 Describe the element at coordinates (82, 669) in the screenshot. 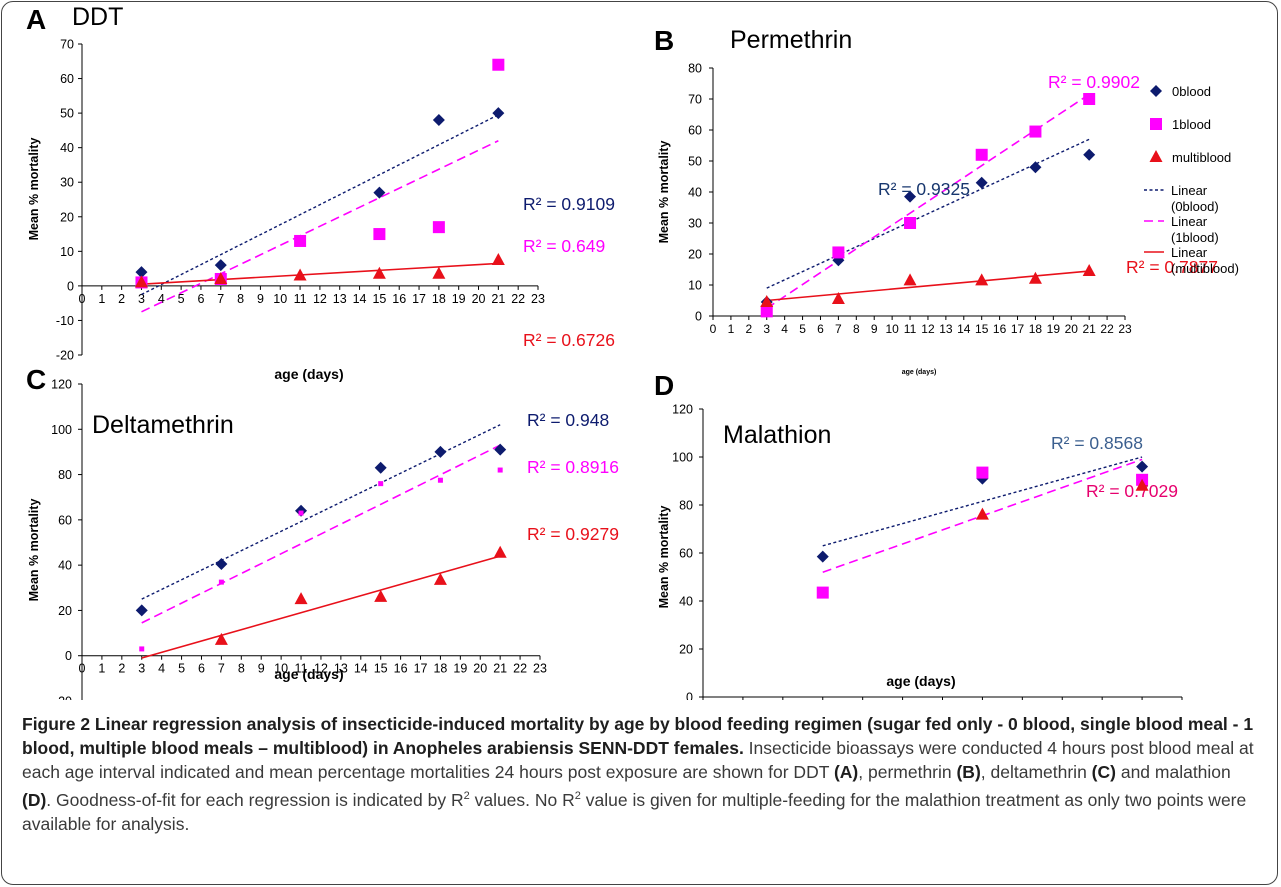

I see `x-tick-label: 0` at that location.